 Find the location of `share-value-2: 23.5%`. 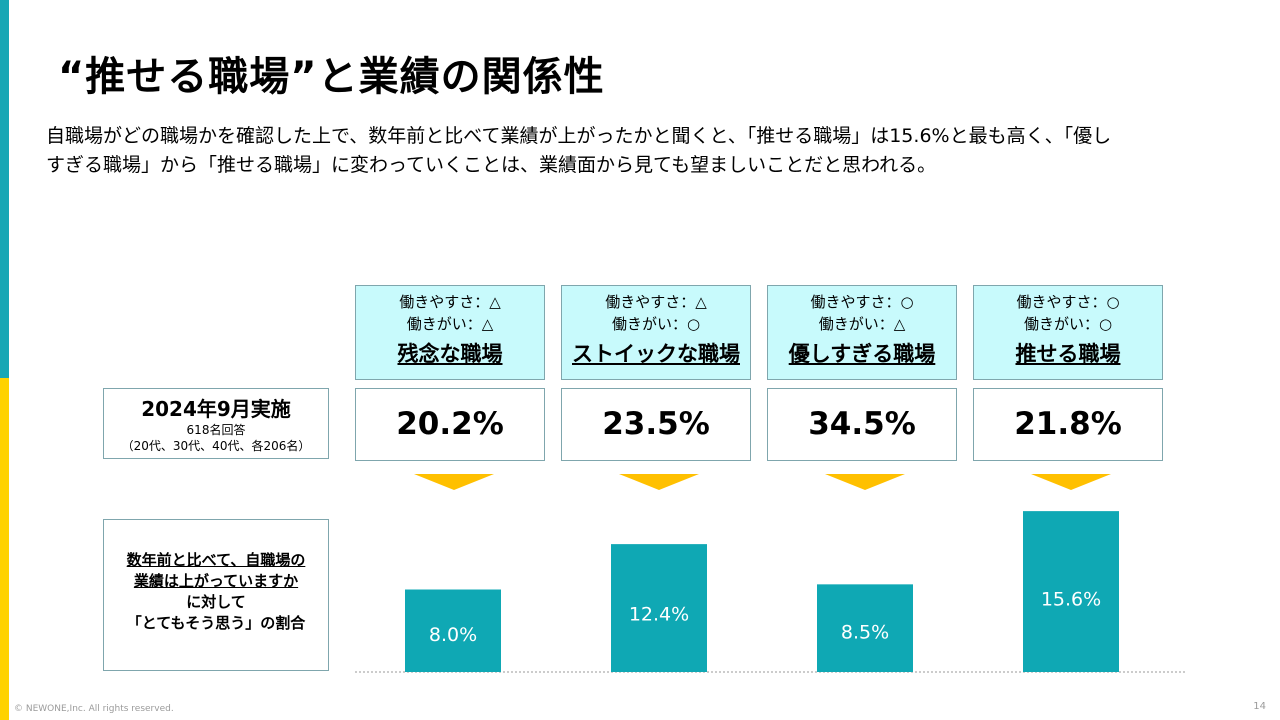

share-value-2: 23.5% is located at coordinates (656, 424).